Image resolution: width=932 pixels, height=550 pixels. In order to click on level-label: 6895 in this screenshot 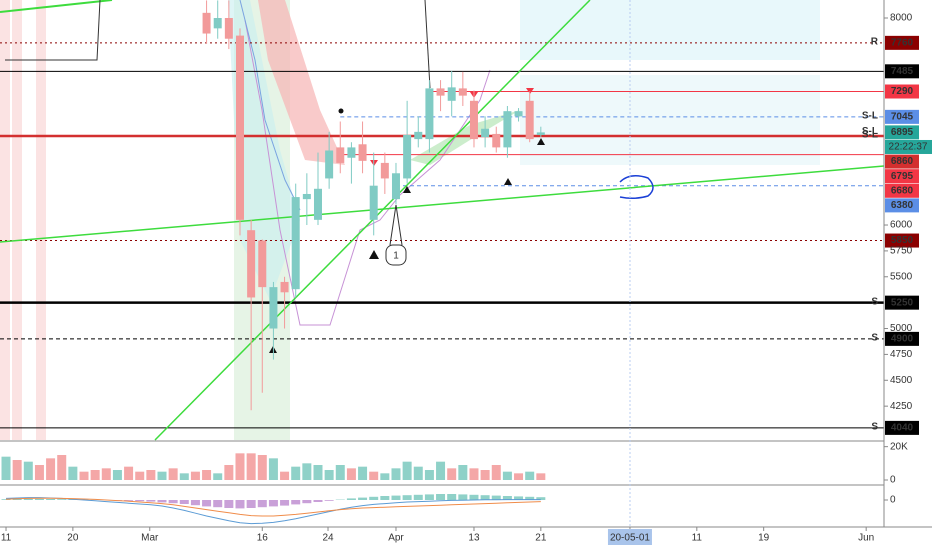, I will do `click(902, 132)`.